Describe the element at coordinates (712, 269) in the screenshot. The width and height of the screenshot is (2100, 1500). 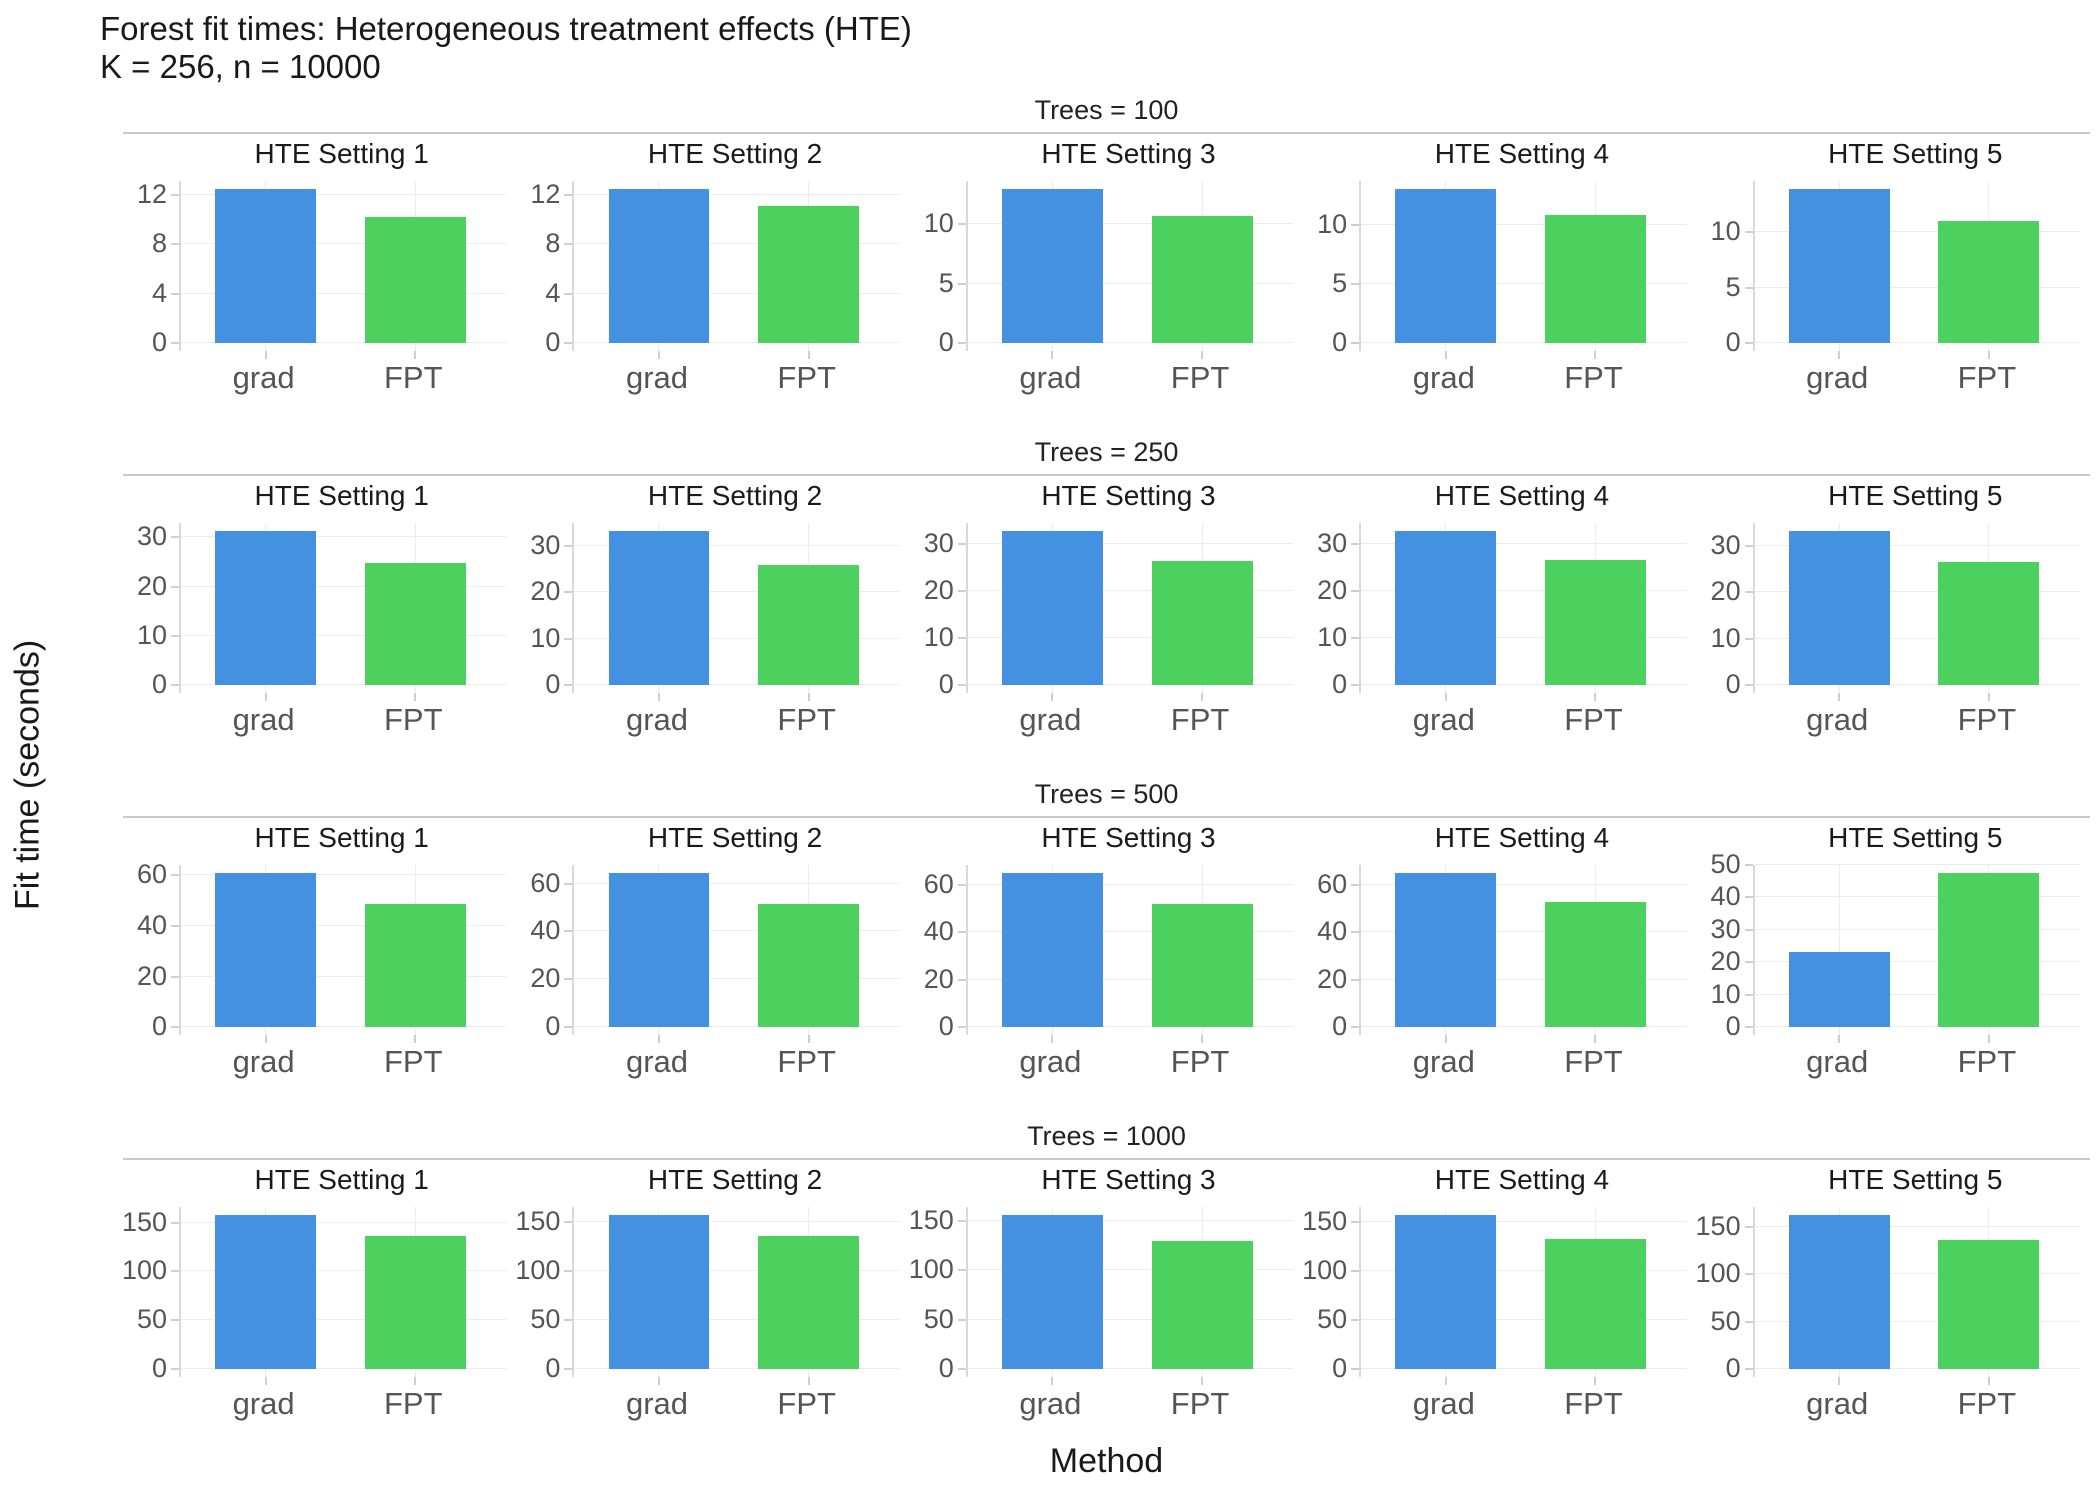
I see `plot-area: 0 4 8 12` at that location.